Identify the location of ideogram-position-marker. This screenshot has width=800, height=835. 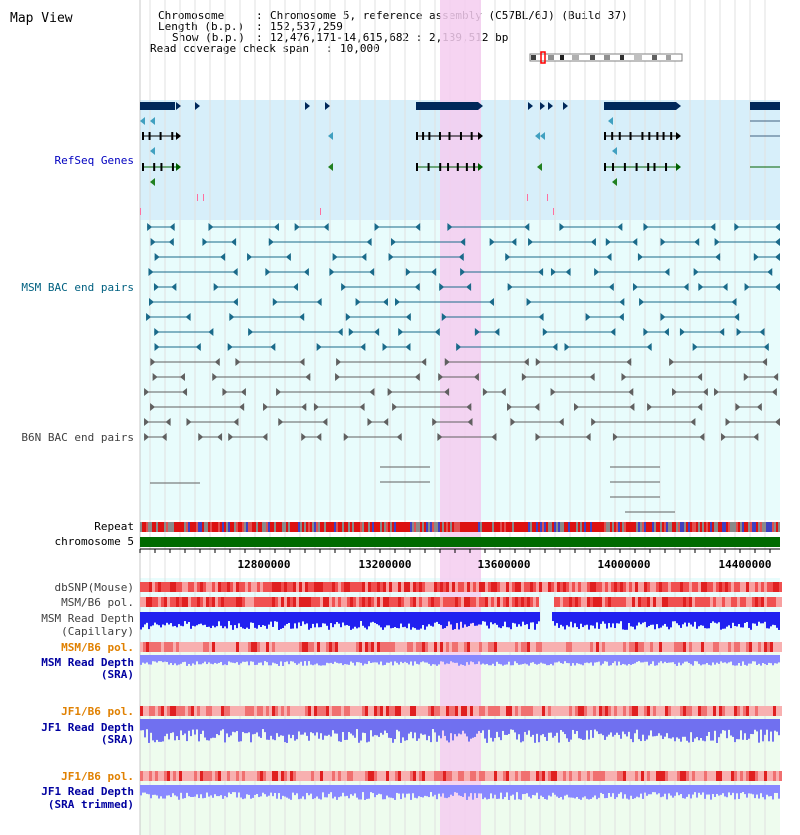
(543, 57).